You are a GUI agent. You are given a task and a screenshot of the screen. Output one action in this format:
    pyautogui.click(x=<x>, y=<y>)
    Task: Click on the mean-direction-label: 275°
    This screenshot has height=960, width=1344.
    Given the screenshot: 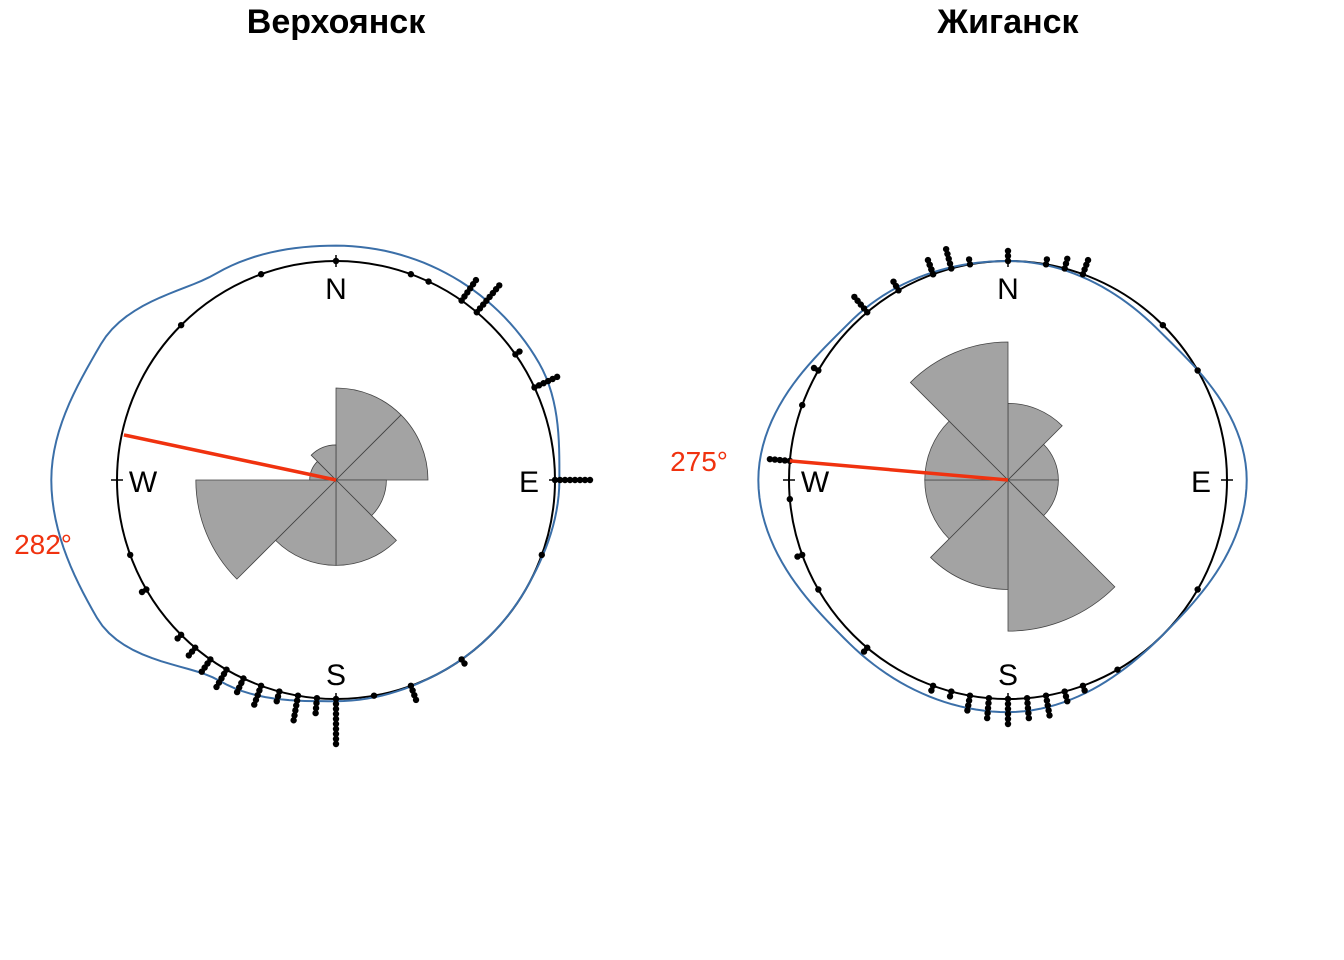 What is the action you would take?
    pyautogui.click(x=699, y=461)
    